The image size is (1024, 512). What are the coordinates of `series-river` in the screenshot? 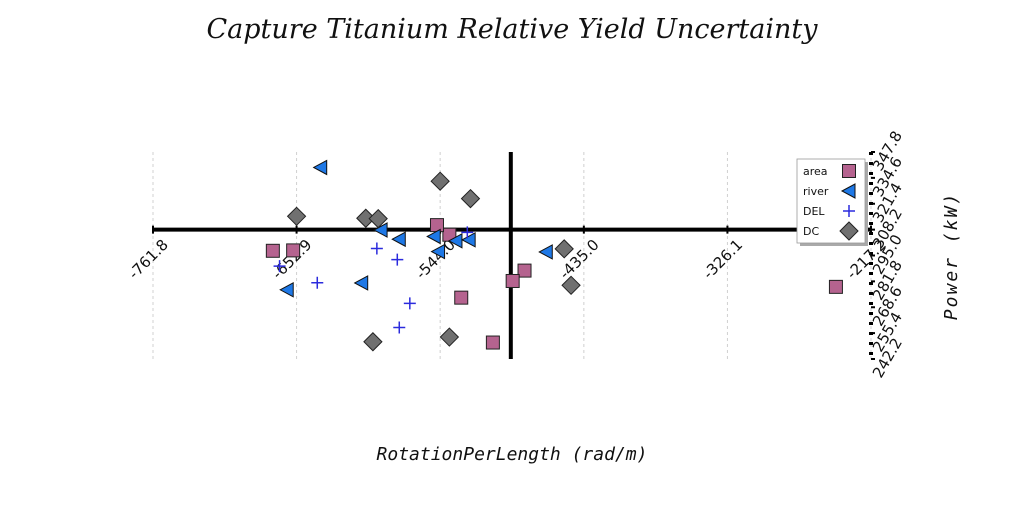 It's located at (416, 228).